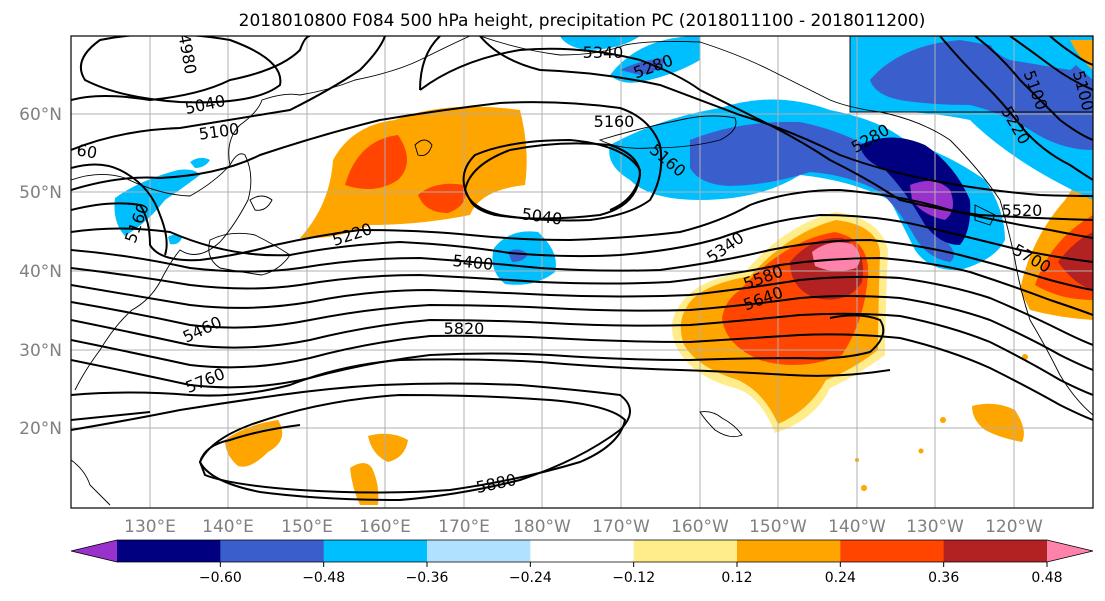  I want to click on colorbar-tick-label: −0.24, so click(530, 578).